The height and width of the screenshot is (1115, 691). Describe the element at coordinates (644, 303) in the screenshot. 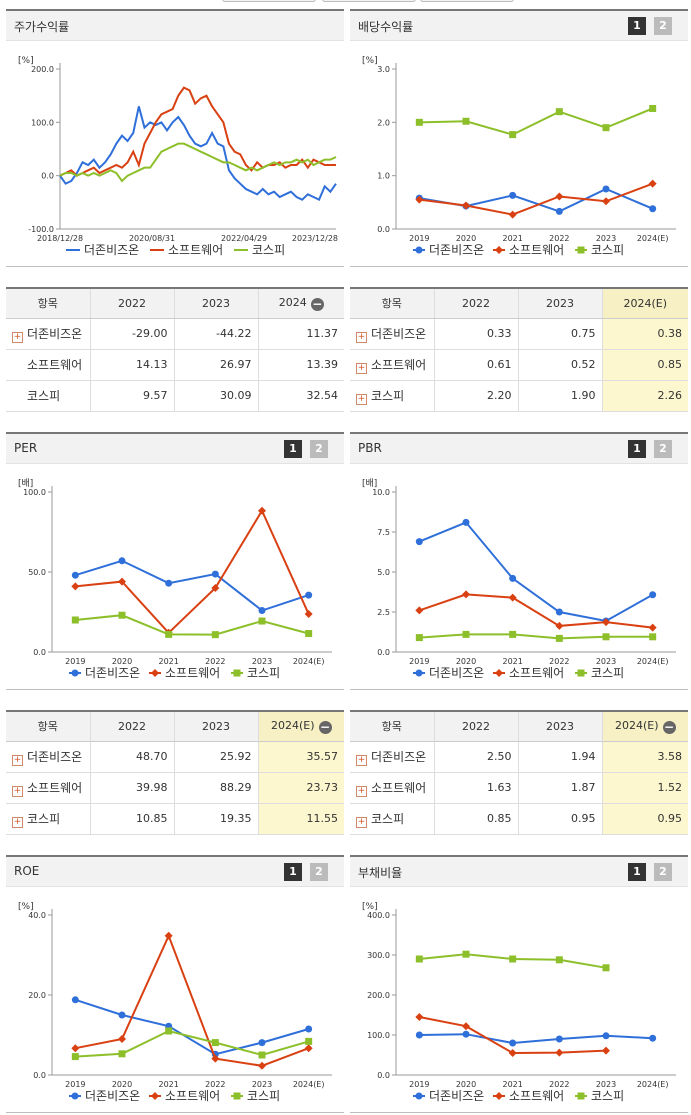

I see `col-header-2024e: 2024(E)` at that location.